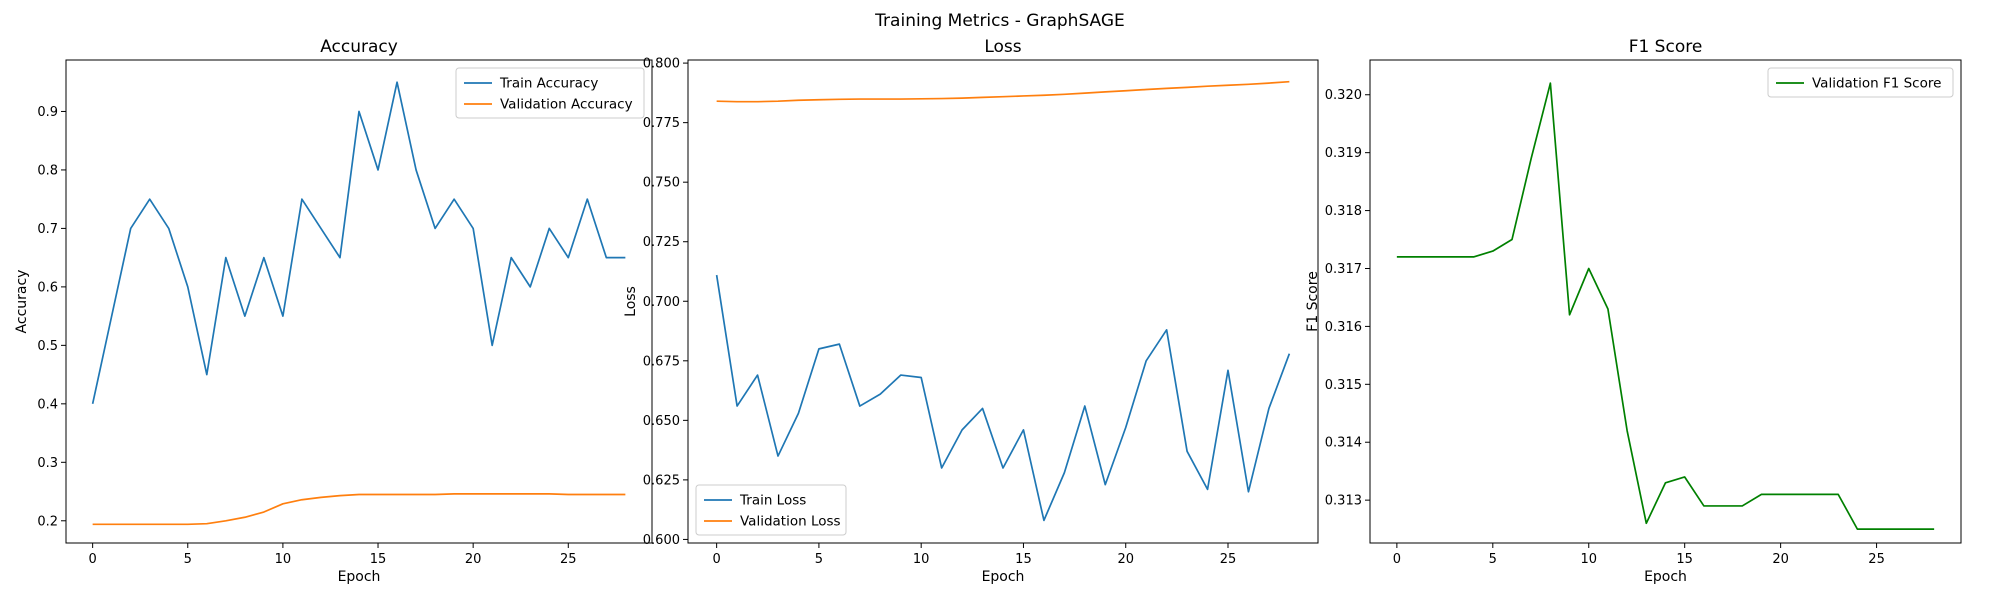 This screenshot has width=2000, height=600. What do you see at coordinates (47, 112) in the screenshot?
I see `y-tick-label: 0.9` at bounding box center [47, 112].